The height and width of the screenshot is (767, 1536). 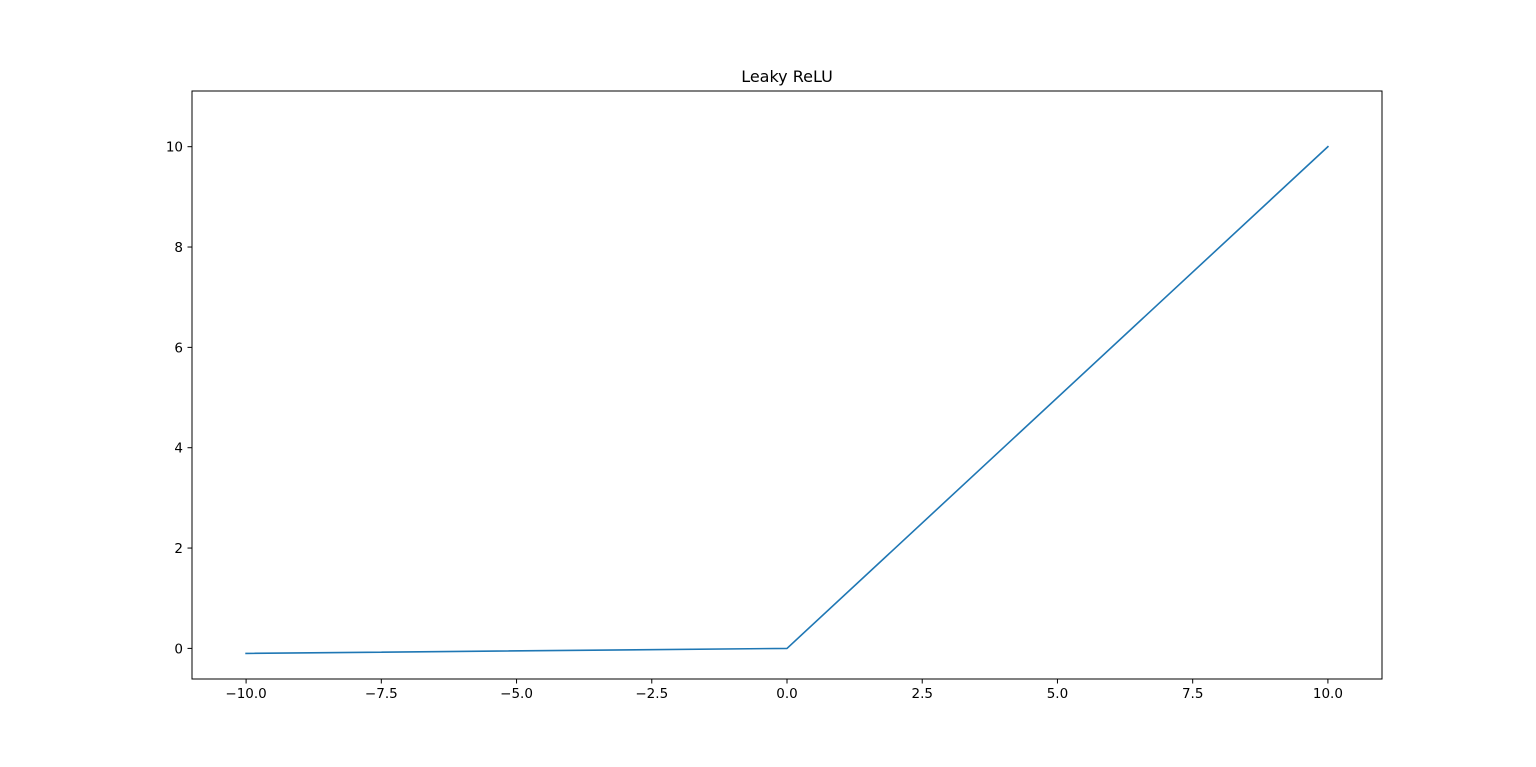 What do you see at coordinates (786, 694) in the screenshot?
I see `x-tick-label: 0.0` at bounding box center [786, 694].